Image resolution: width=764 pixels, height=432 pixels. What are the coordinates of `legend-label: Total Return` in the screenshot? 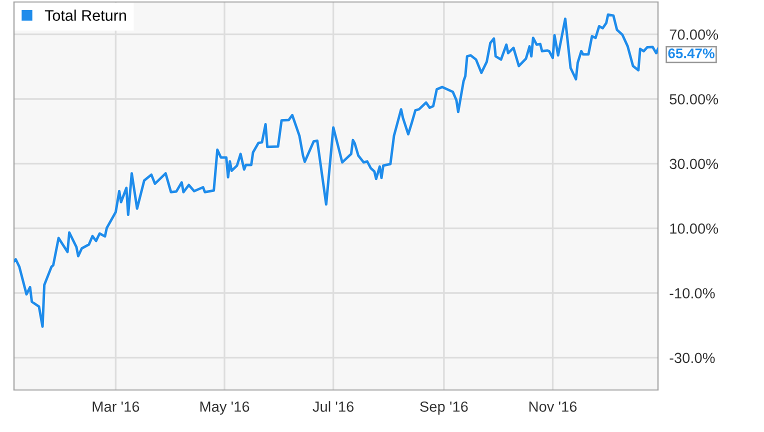 It's located at (85, 15).